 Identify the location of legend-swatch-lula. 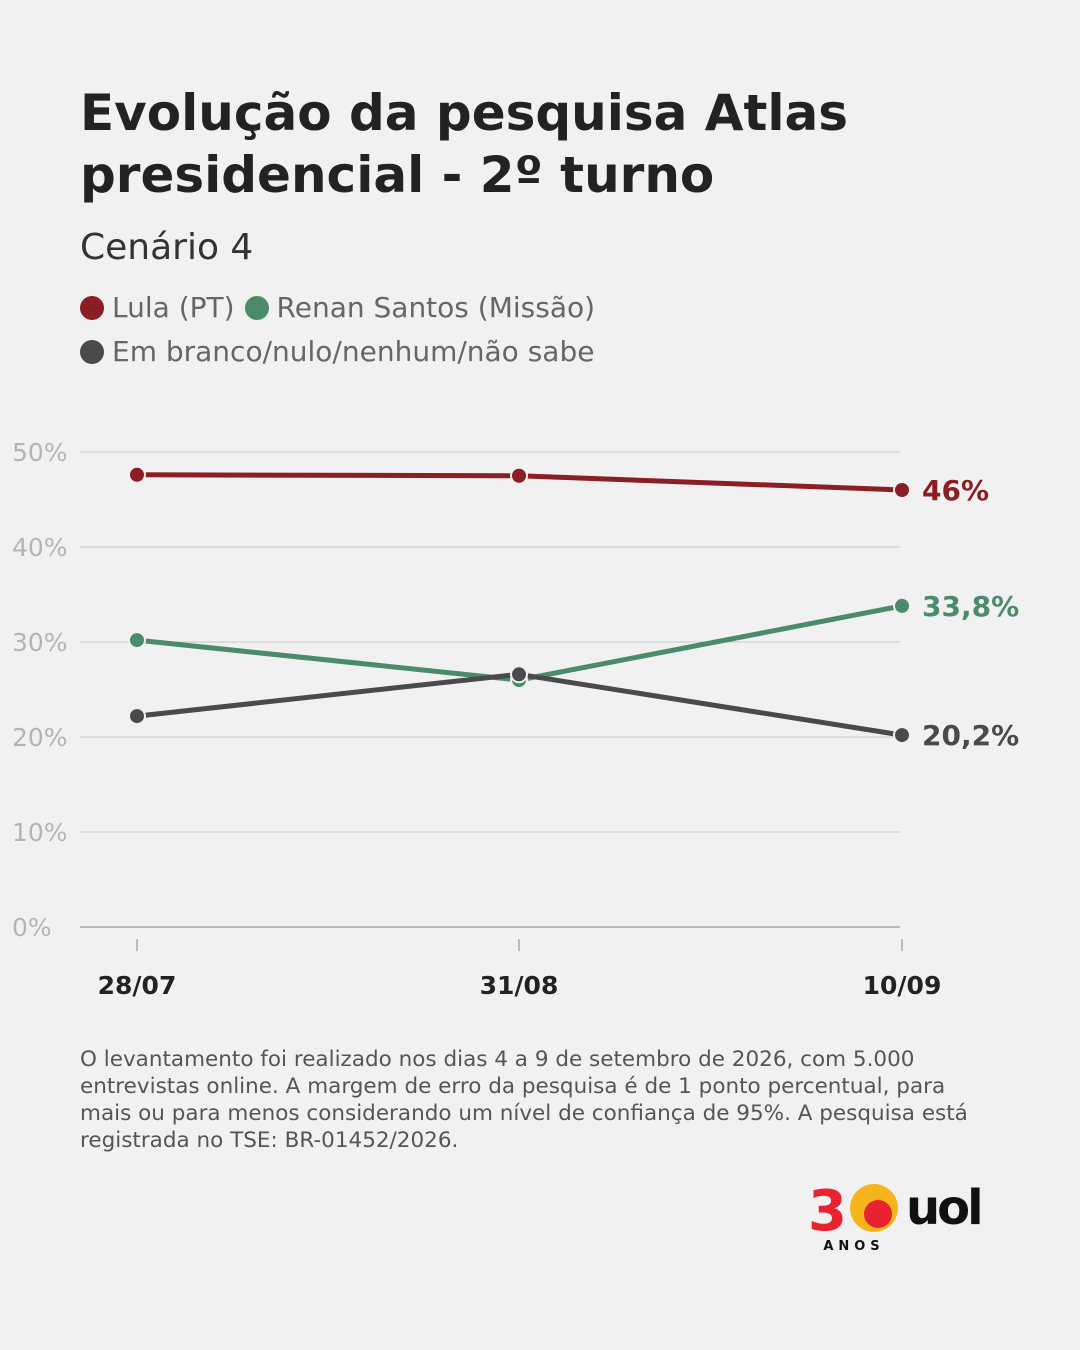
(92, 308).